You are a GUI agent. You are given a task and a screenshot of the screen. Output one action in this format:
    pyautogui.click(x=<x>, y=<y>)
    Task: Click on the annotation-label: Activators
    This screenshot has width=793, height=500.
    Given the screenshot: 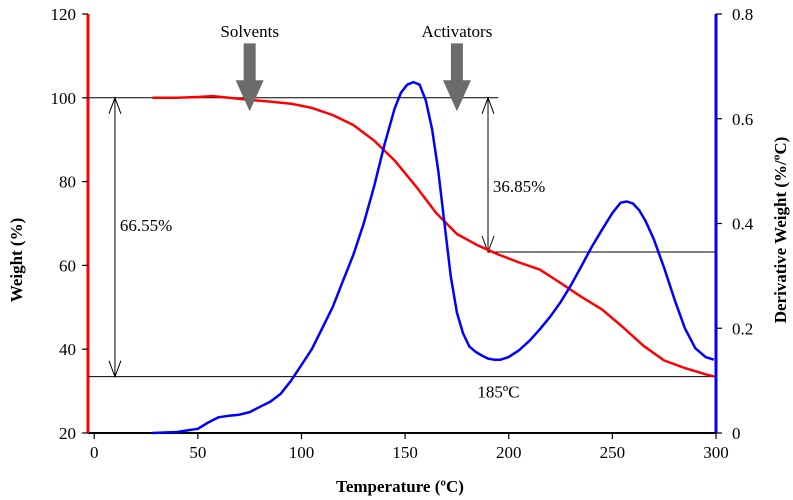 What is the action you would take?
    pyautogui.click(x=457, y=31)
    